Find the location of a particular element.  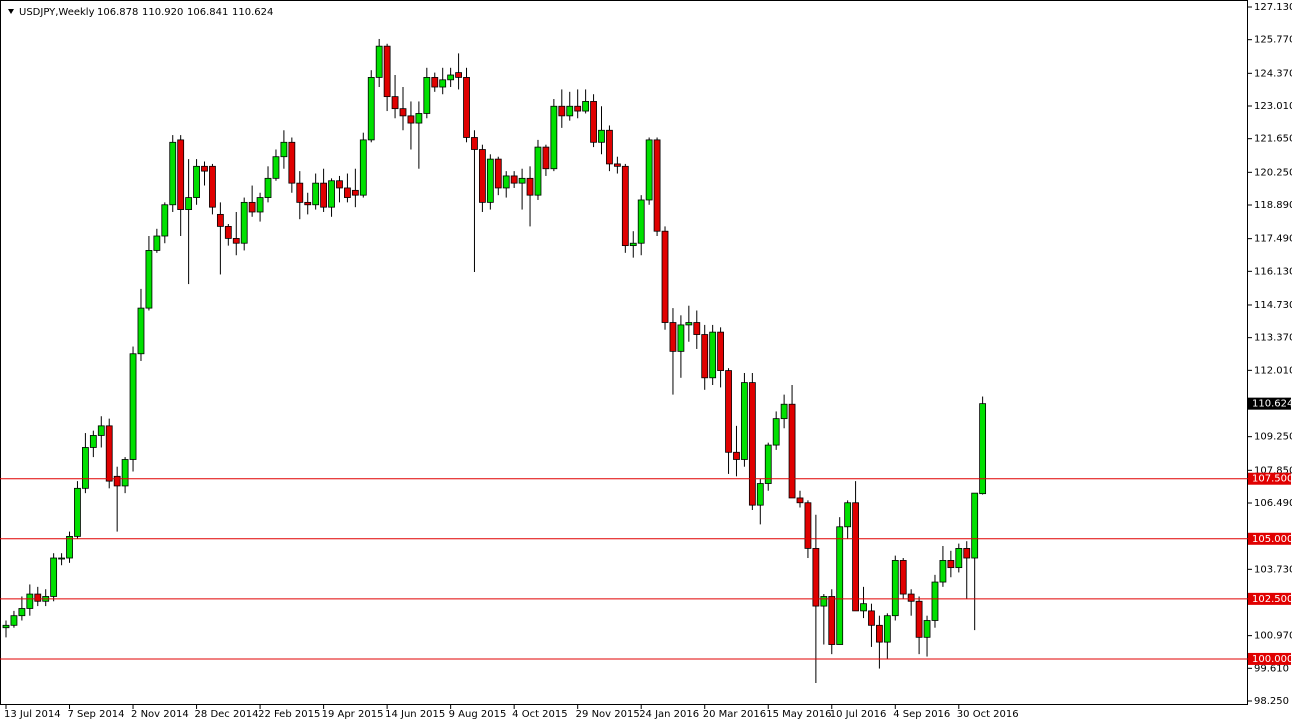

y-tick-label: 120.250 is located at coordinates (1273, 172).